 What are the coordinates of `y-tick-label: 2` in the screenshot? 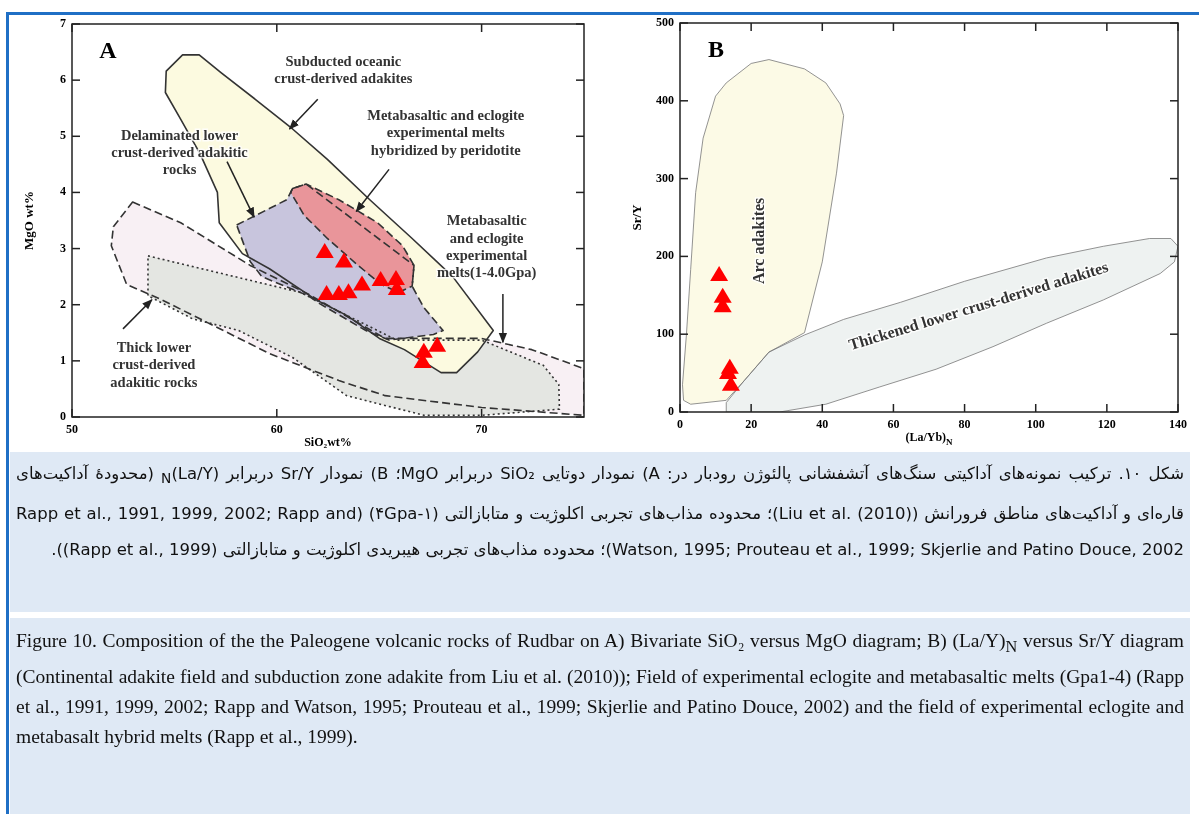 It's located at (63, 303).